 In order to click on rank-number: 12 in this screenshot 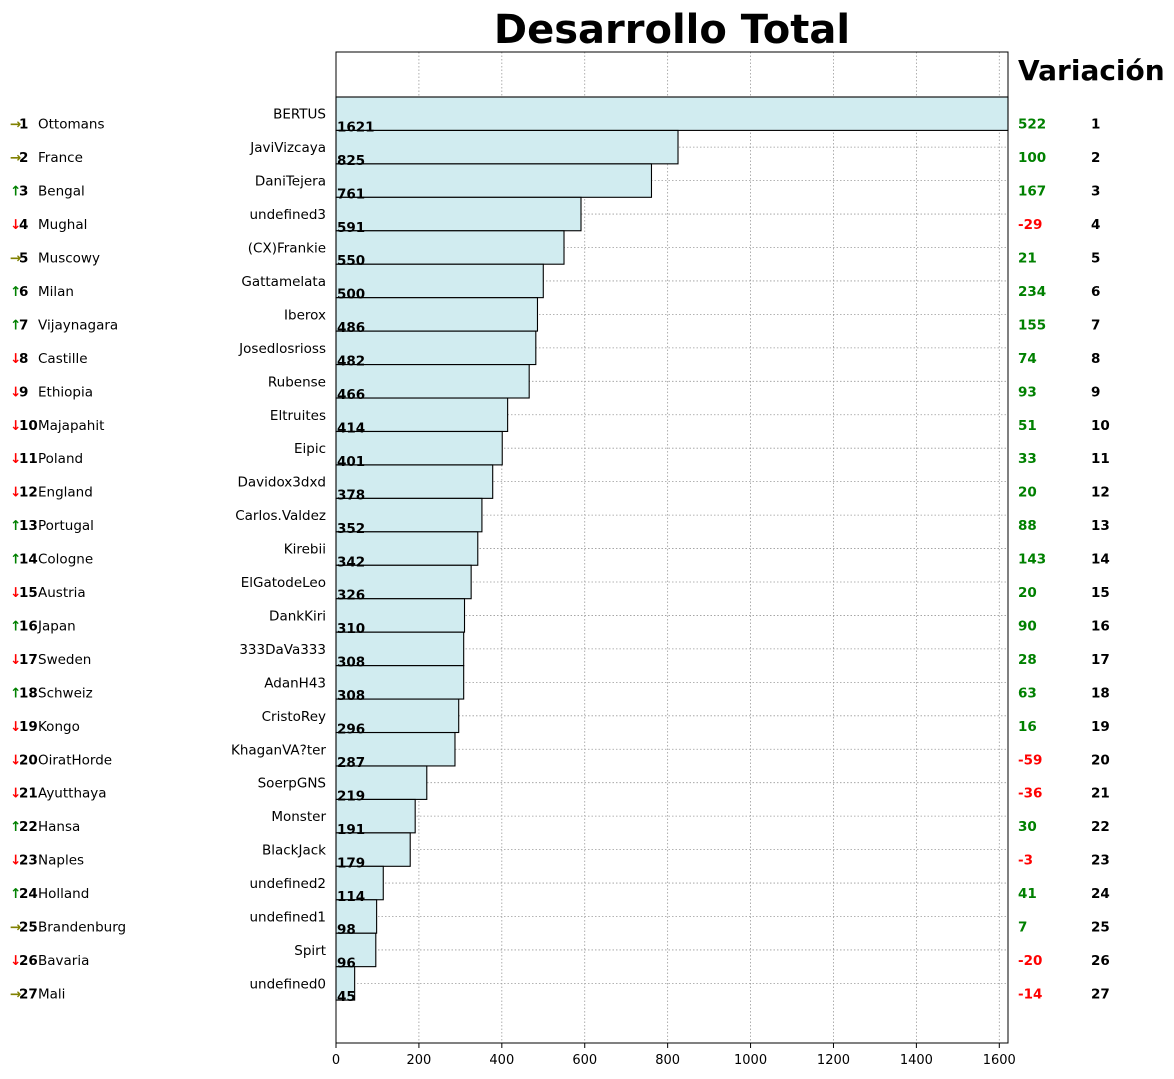, I will do `click(28, 493)`.